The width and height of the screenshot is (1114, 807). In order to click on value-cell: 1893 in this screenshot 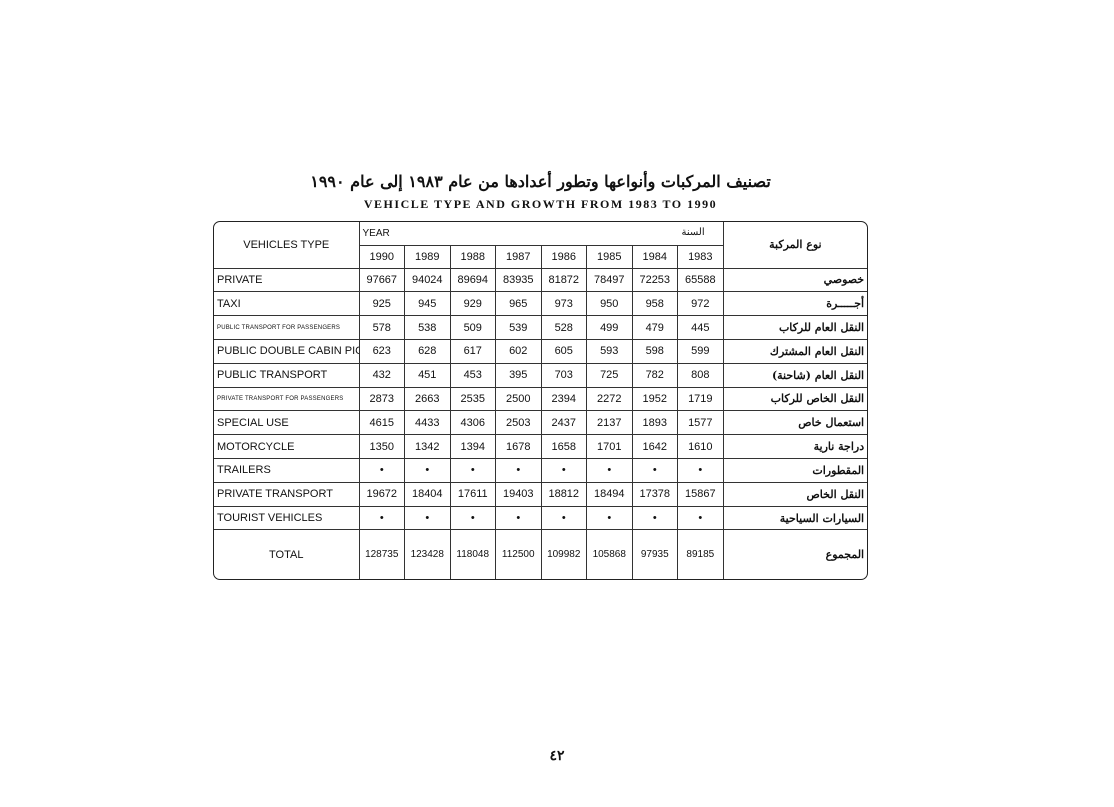, I will do `click(654, 423)`.